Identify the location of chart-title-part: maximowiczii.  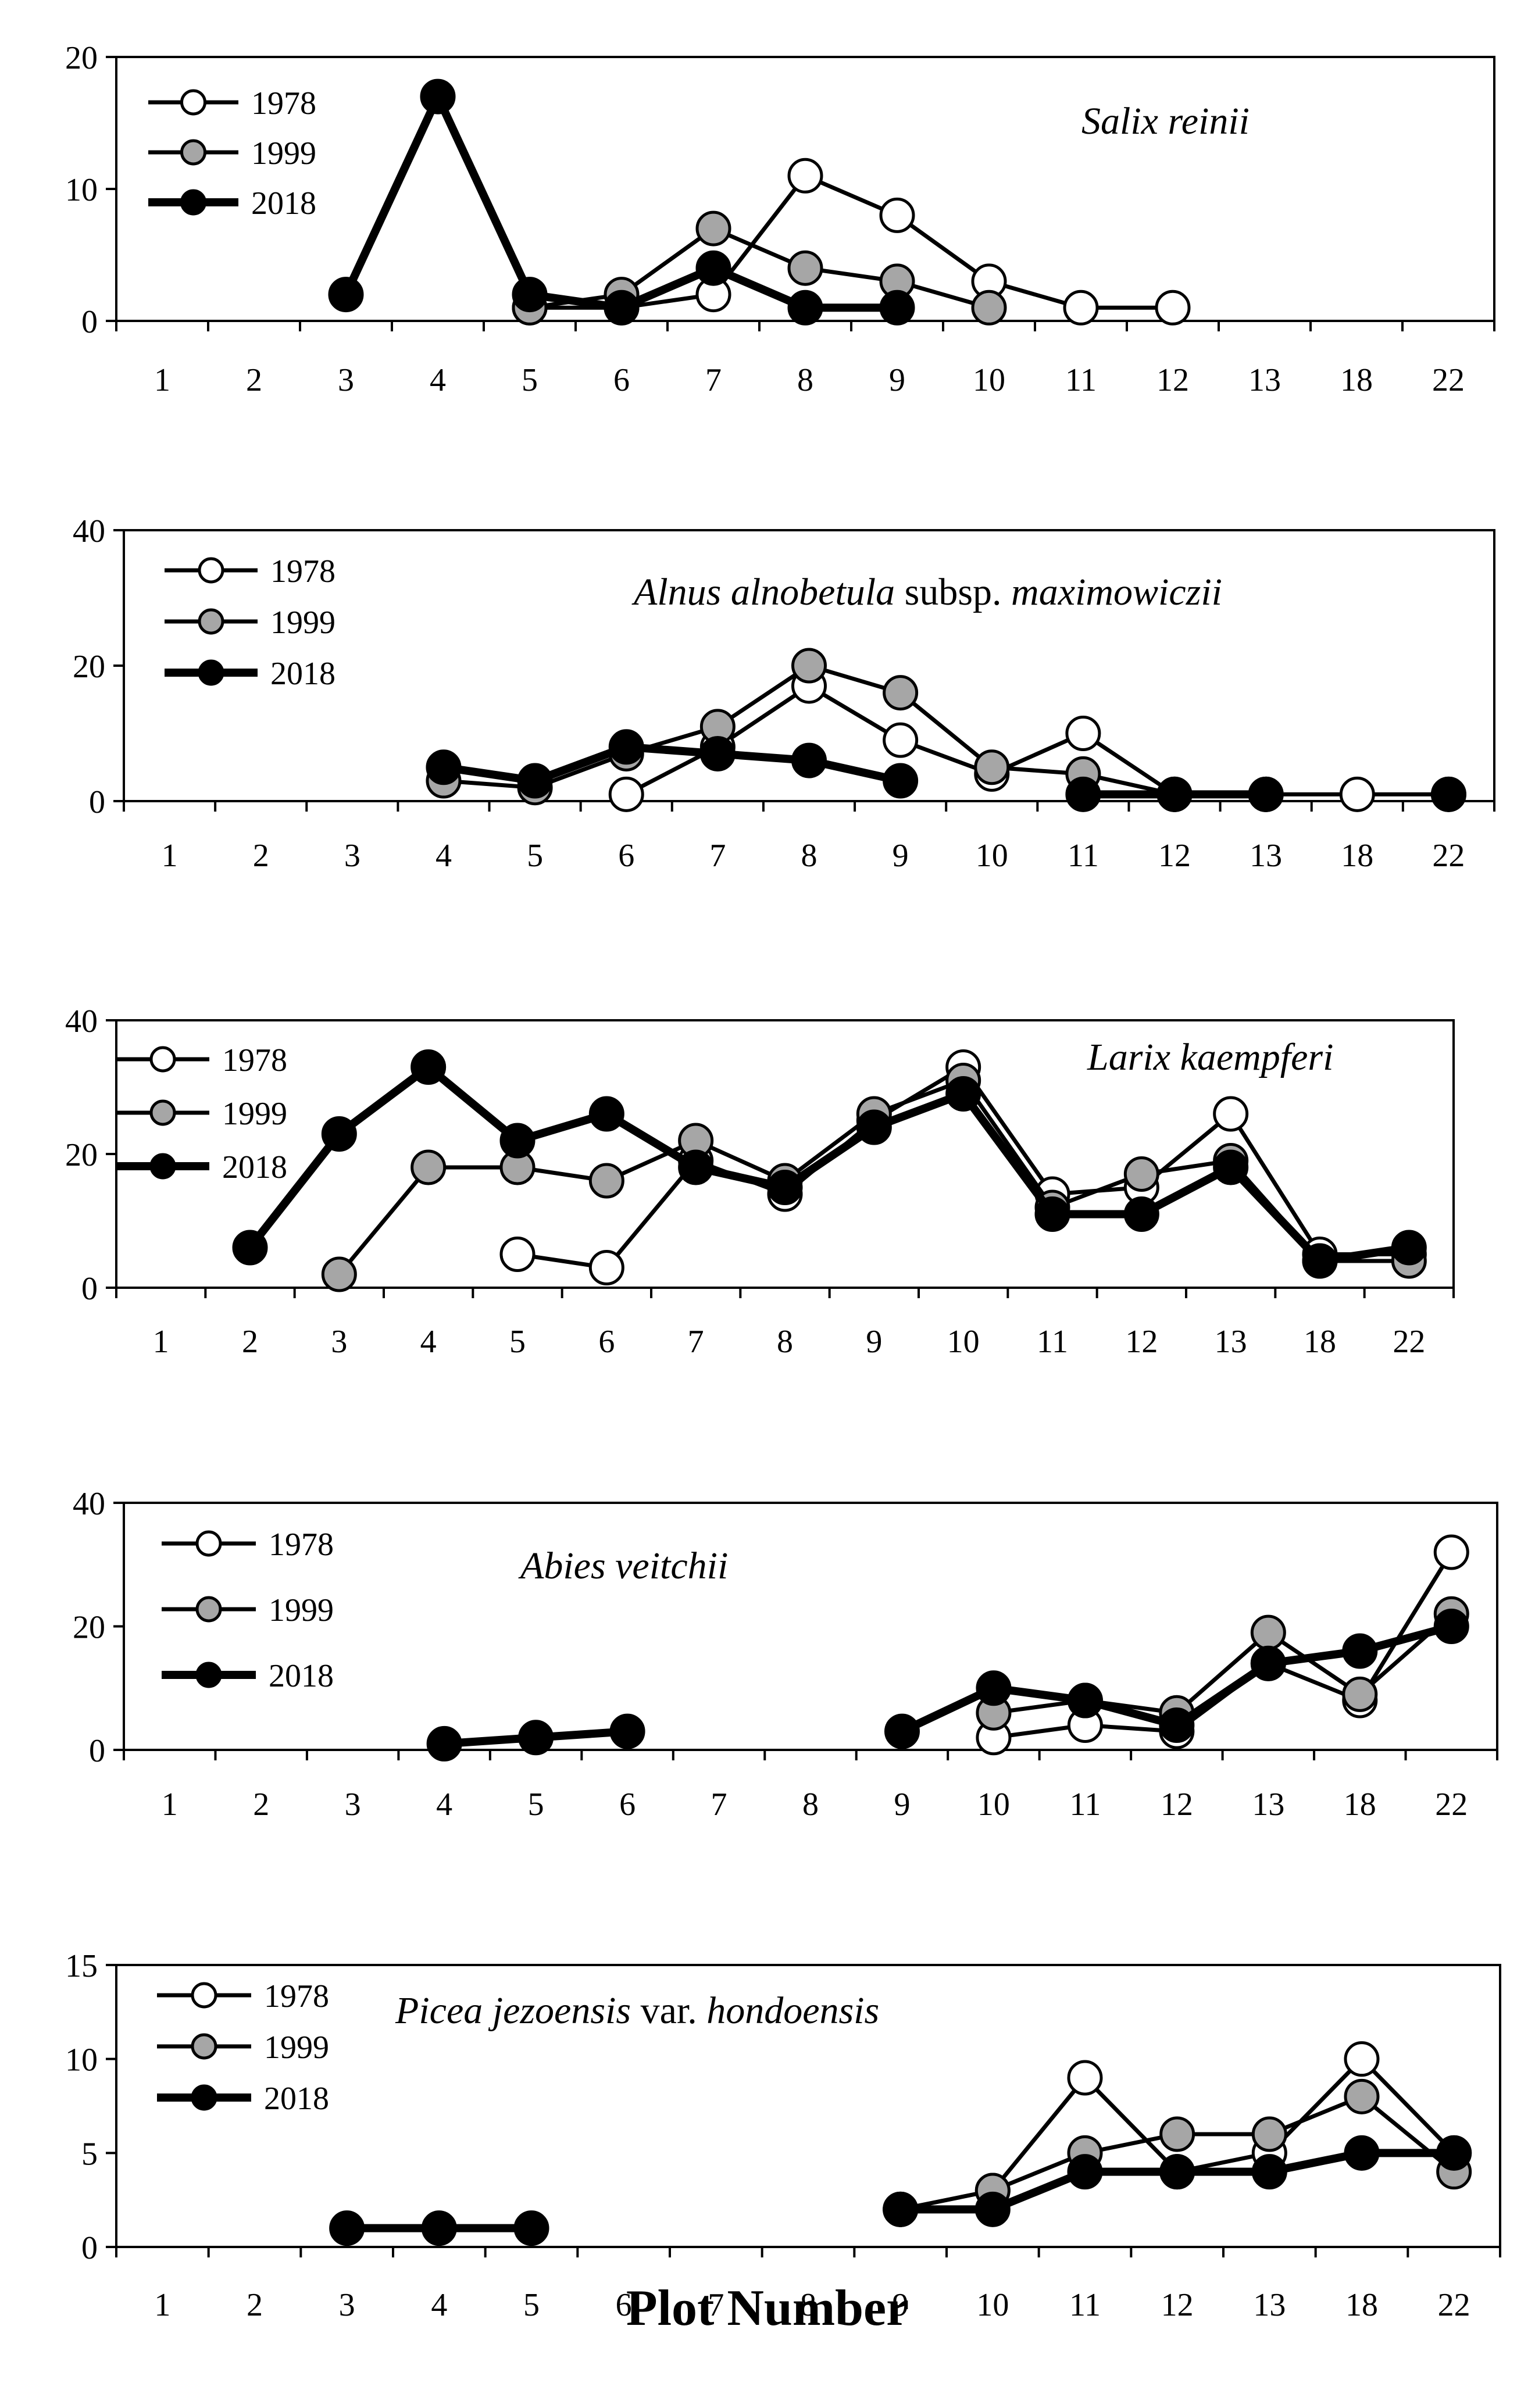
(1116, 592).